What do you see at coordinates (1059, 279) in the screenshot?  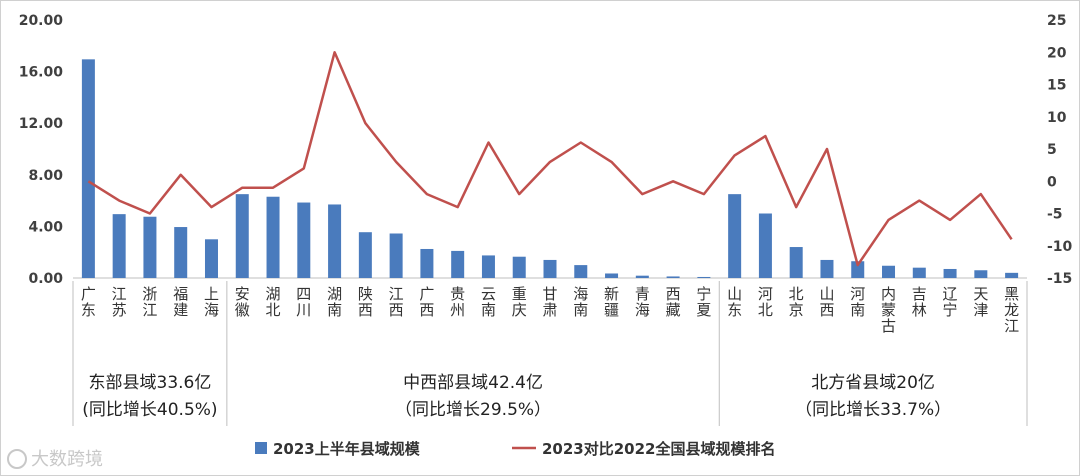 I see `y-right-tick-label: -15` at bounding box center [1059, 279].